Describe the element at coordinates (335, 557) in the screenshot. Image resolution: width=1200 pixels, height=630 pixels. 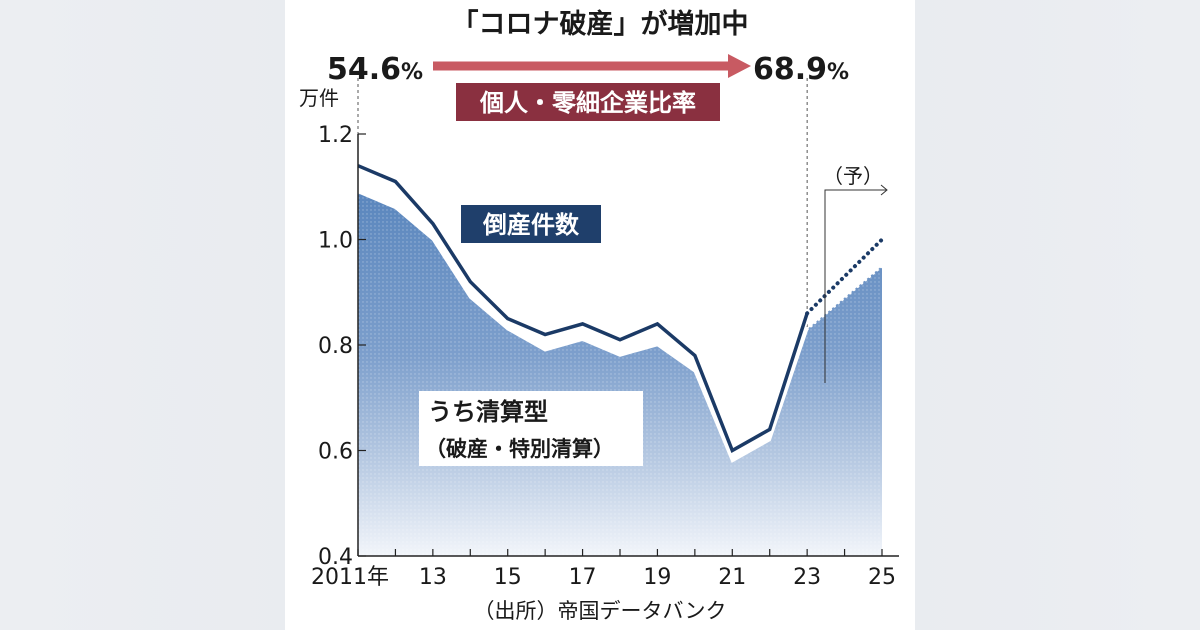
I see `y-tick-label: 0.4` at that location.